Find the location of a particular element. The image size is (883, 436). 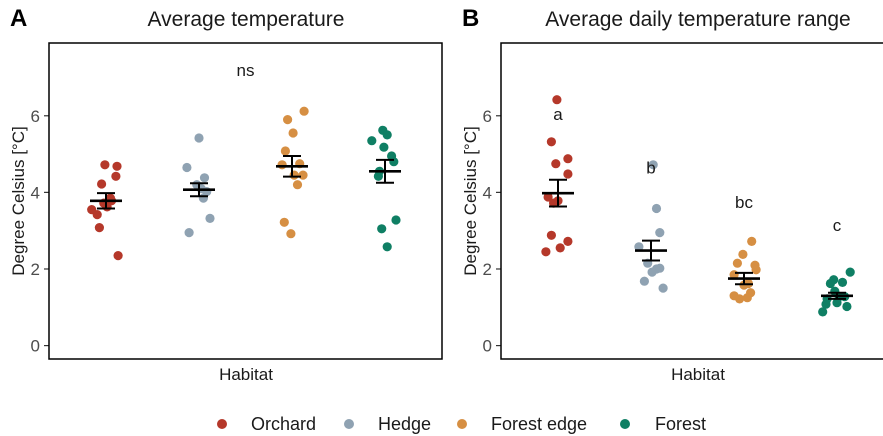

legend-item-forest-edge: Forest edge is located at coordinates (522, 424).